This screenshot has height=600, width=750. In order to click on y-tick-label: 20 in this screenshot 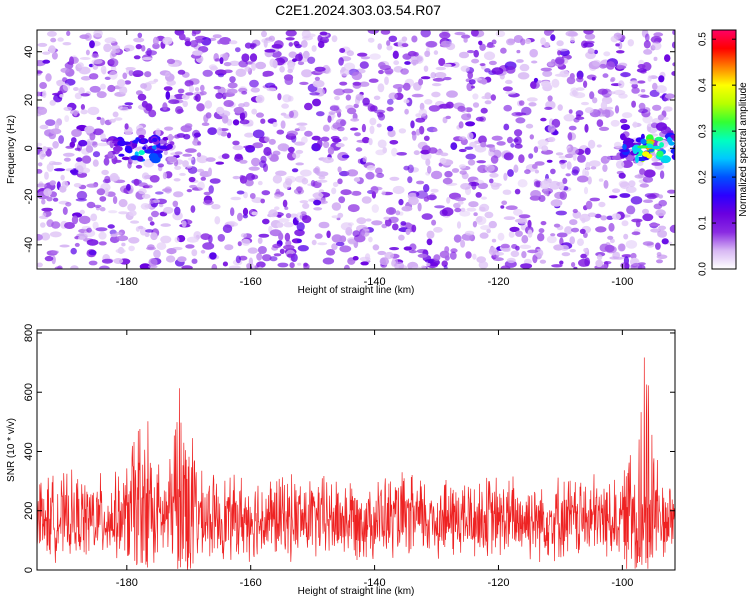, I will do `click(29, 100)`.